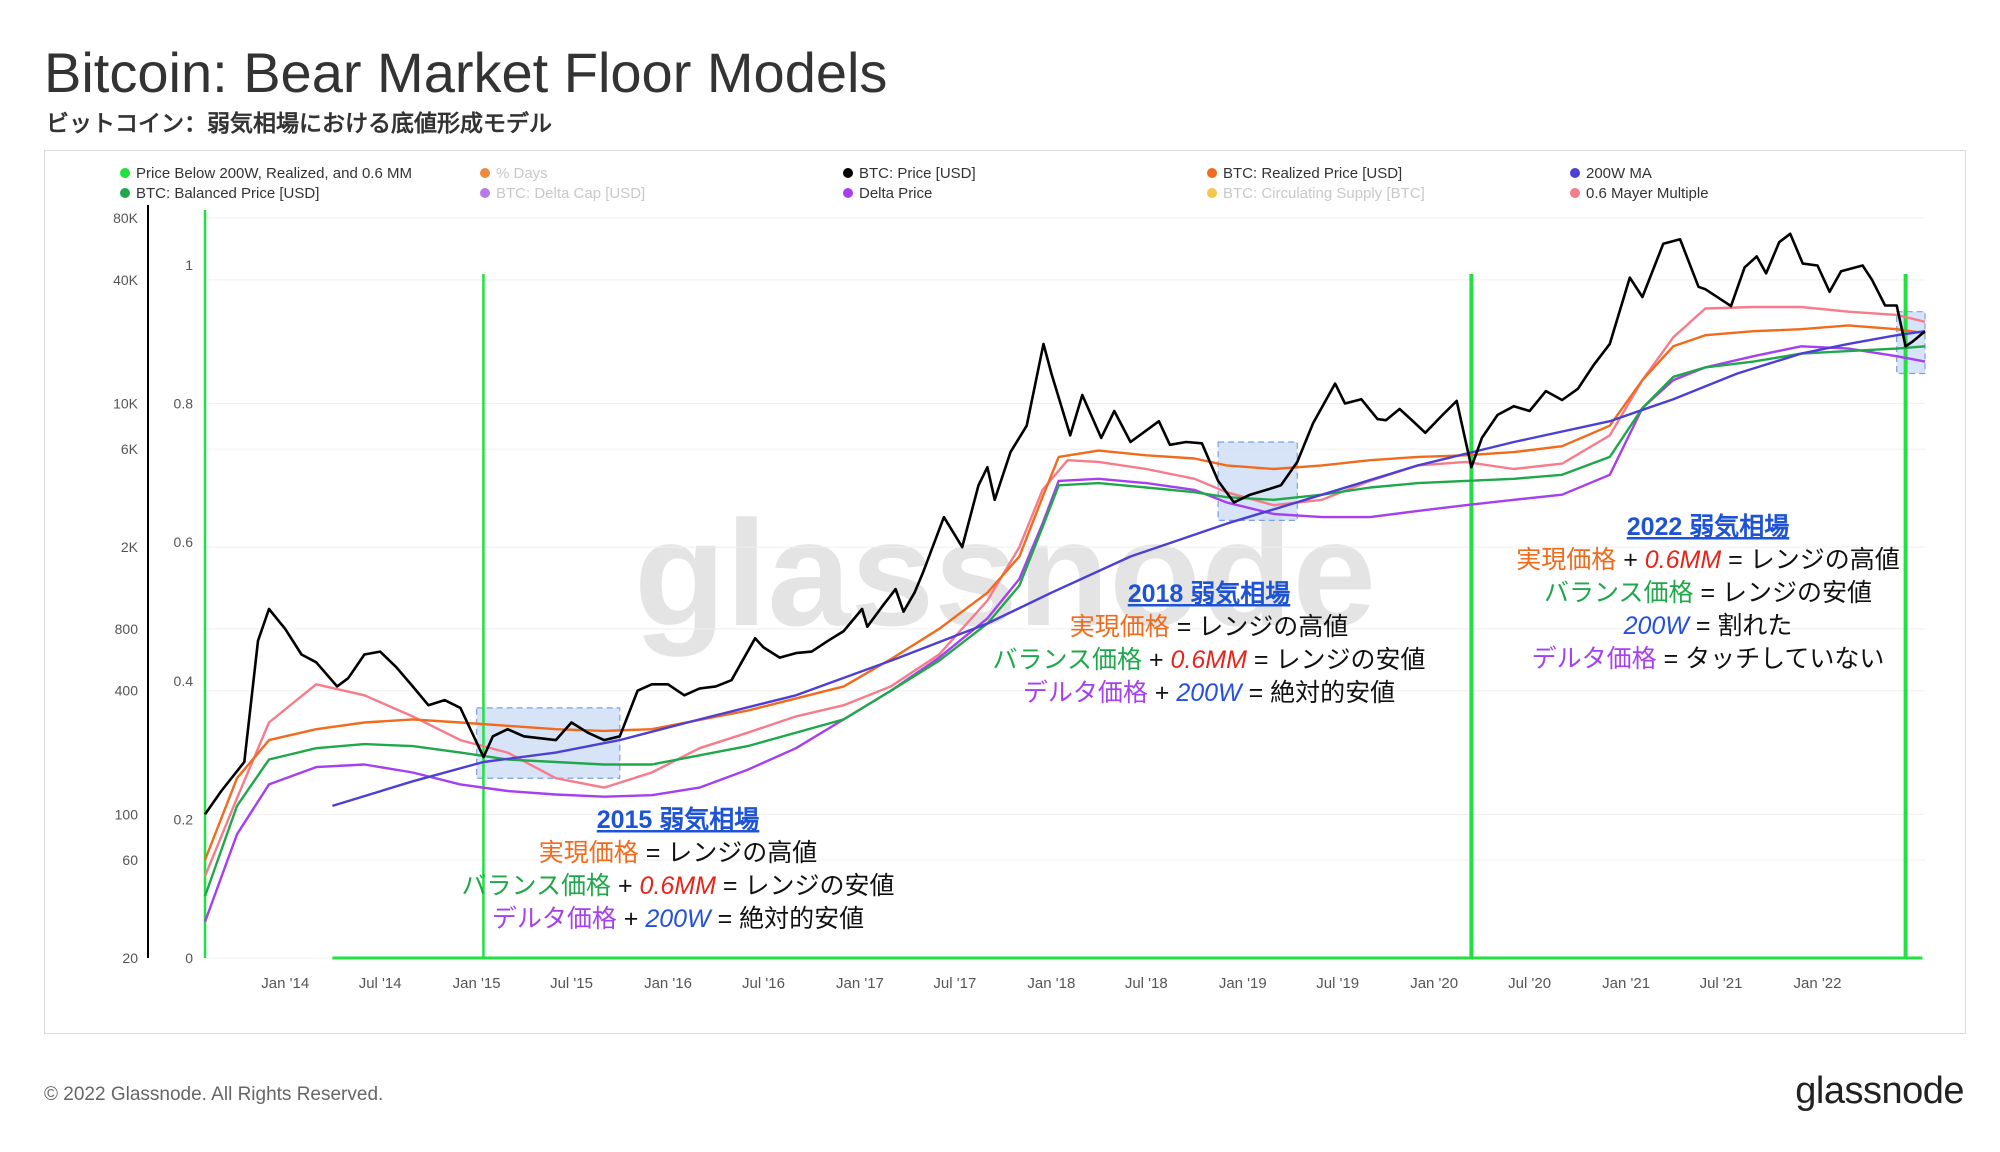 This screenshot has height=1152, width=2000. Describe the element at coordinates (126, 280) in the screenshot. I see `price-tick-label: 40K` at that location.